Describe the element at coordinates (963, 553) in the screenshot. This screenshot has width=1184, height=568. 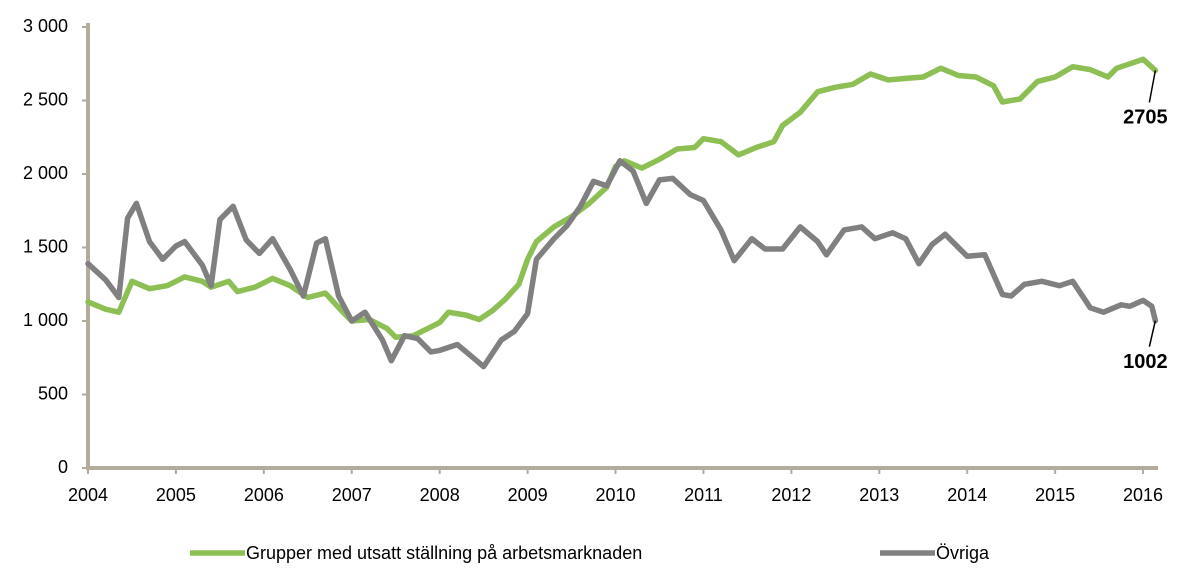
I see `legend-label: Övriga` at that location.